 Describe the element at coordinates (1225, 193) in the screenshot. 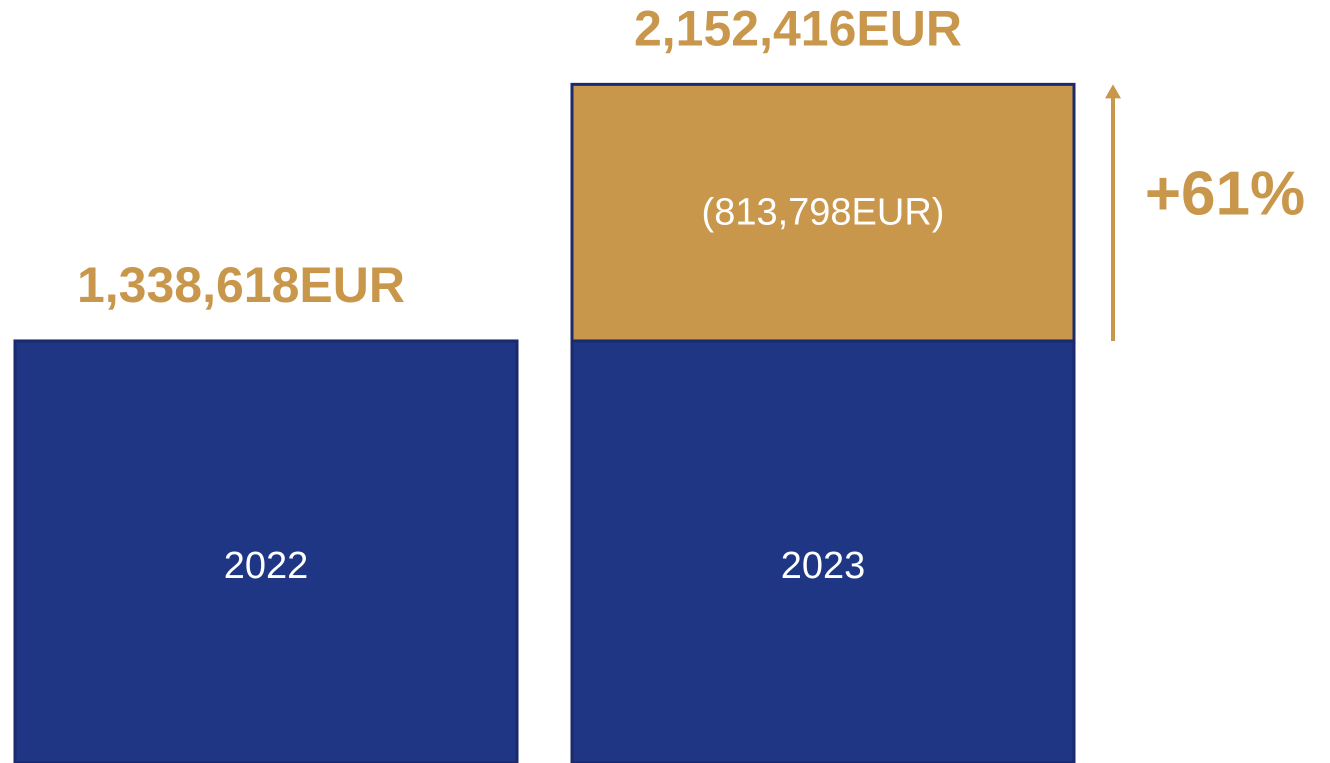

I see `growth-annotation: +61%` at that location.